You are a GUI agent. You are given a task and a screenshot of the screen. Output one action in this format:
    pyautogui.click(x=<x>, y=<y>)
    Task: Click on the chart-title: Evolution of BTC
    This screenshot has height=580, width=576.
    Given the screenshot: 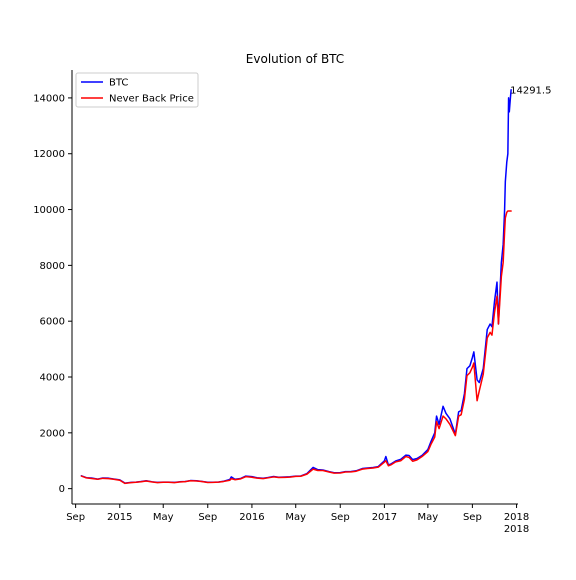 What is the action you would take?
    pyautogui.click(x=295, y=59)
    